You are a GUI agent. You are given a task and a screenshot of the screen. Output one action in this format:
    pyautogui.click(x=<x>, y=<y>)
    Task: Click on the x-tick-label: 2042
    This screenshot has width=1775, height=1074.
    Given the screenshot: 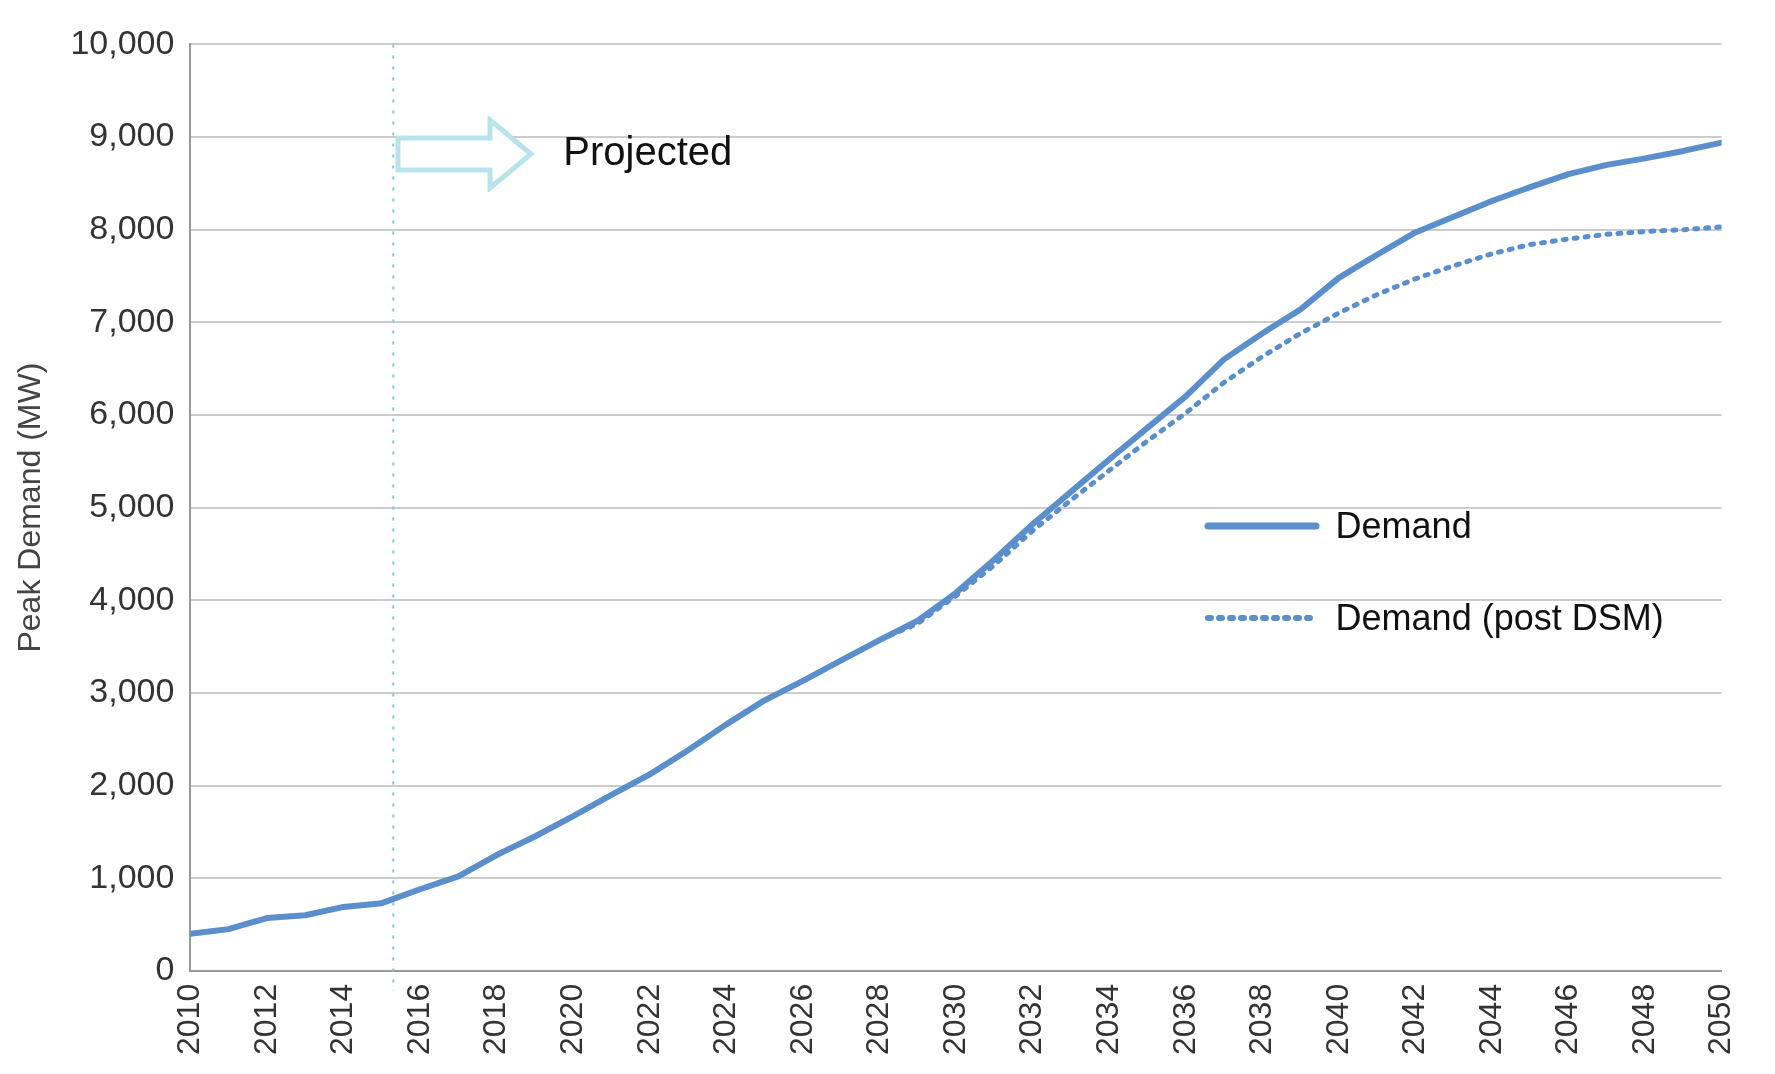 What is the action you would take?
    pyautogui.click(x=1413, y=1019)
    